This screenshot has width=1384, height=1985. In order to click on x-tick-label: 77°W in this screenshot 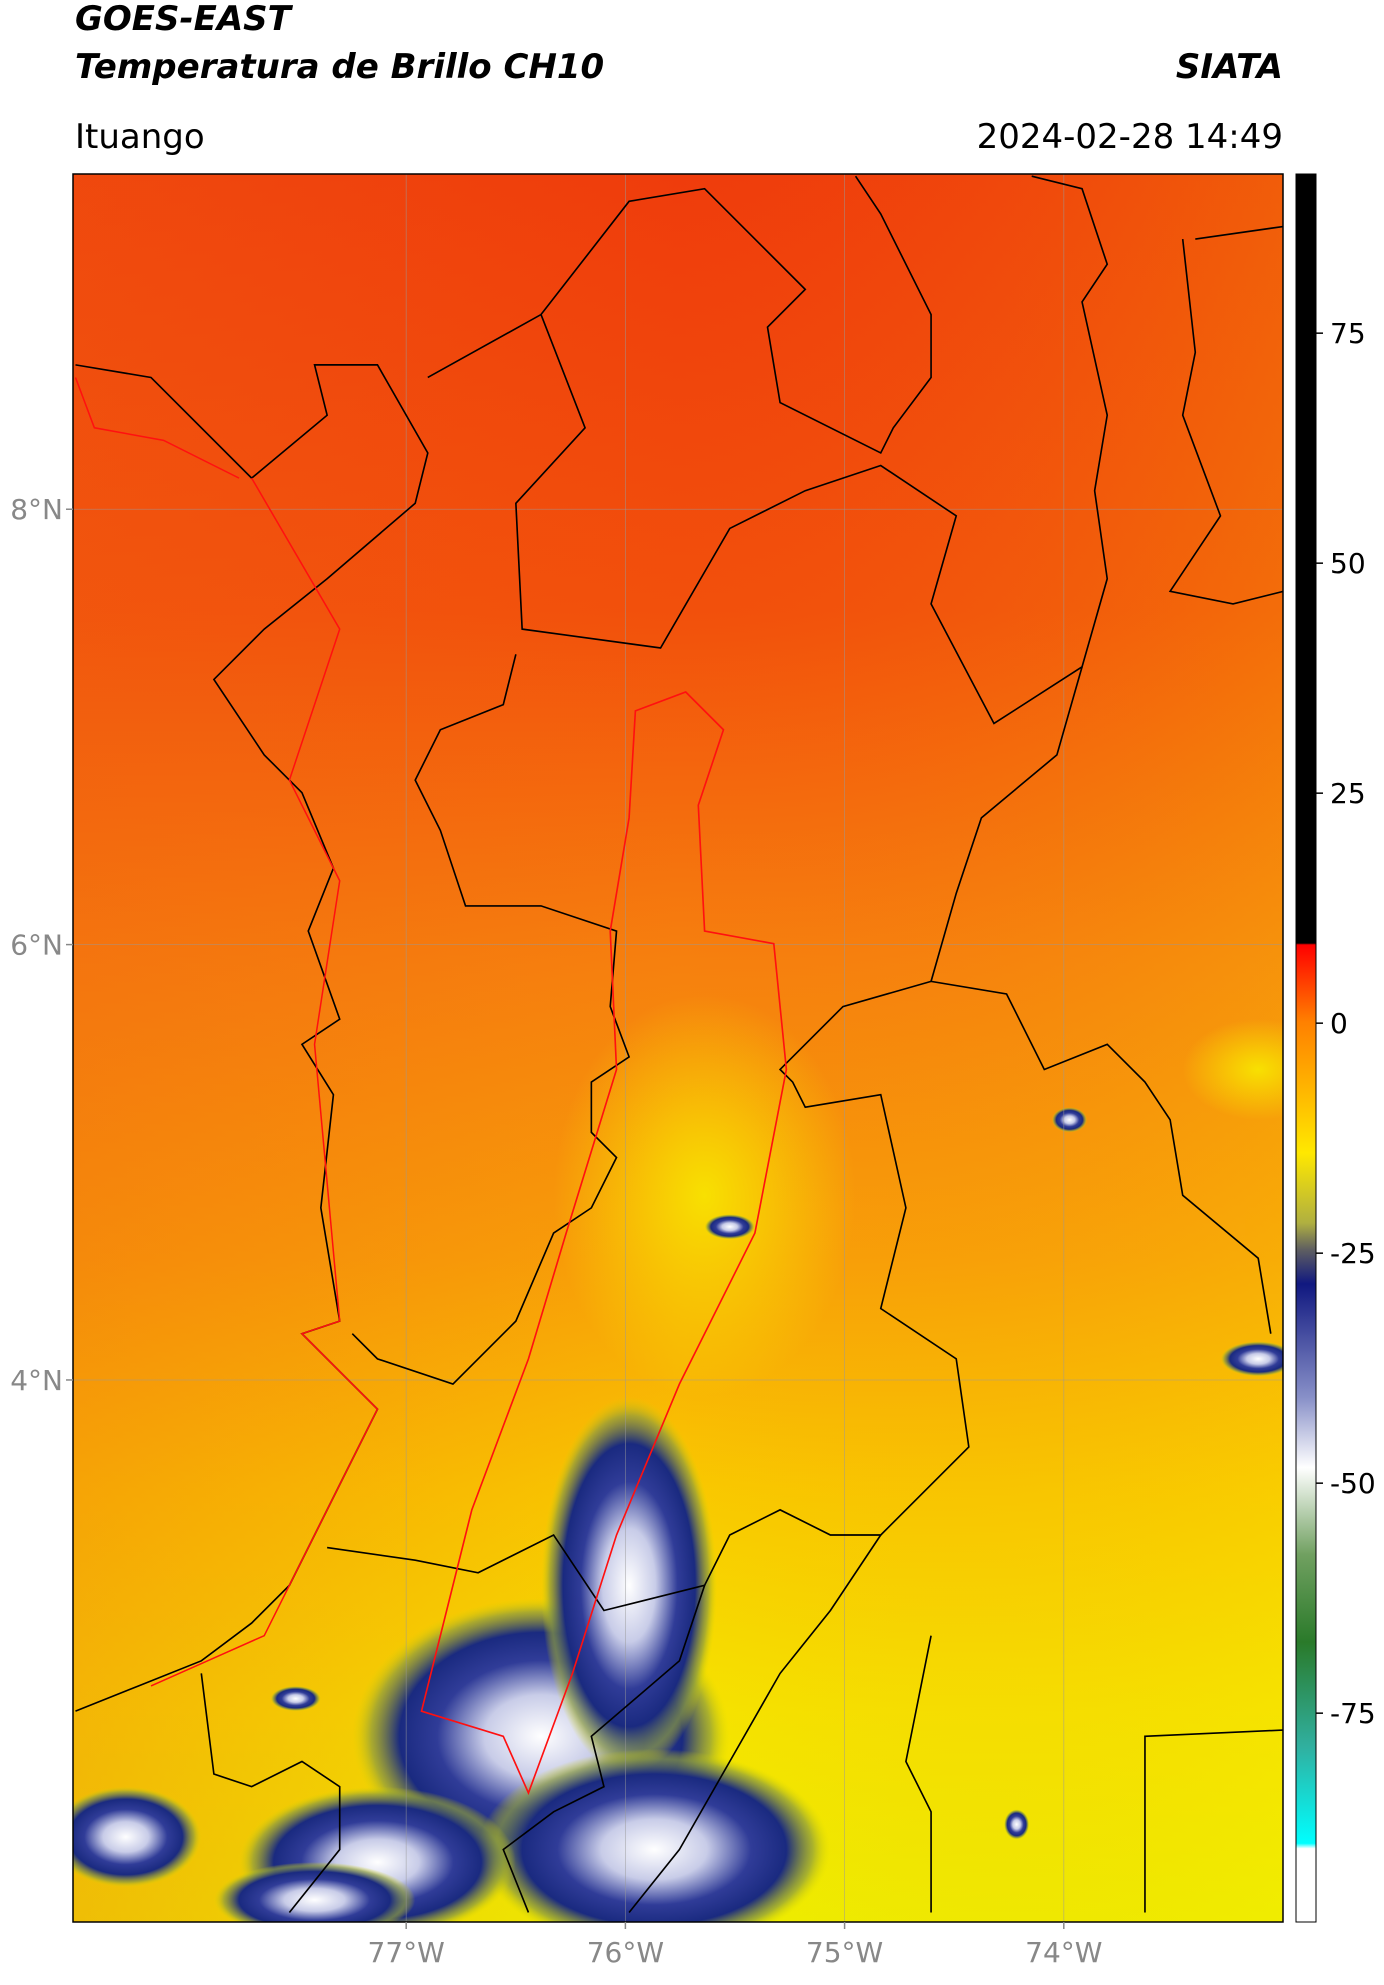, I will do `click(406, 1952)`.